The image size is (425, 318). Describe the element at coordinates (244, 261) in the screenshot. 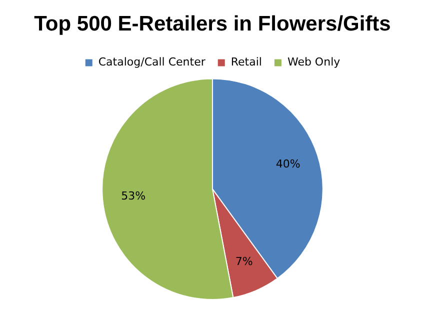

I see `data-label: 7%` at that location.